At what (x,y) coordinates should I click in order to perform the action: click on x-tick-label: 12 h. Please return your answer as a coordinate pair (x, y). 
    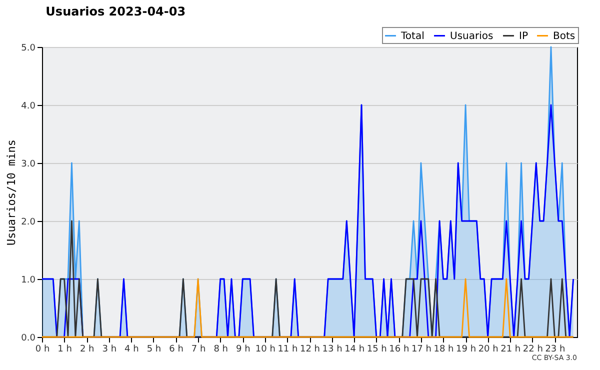
    Looking at the image, I should click on (310, 349).